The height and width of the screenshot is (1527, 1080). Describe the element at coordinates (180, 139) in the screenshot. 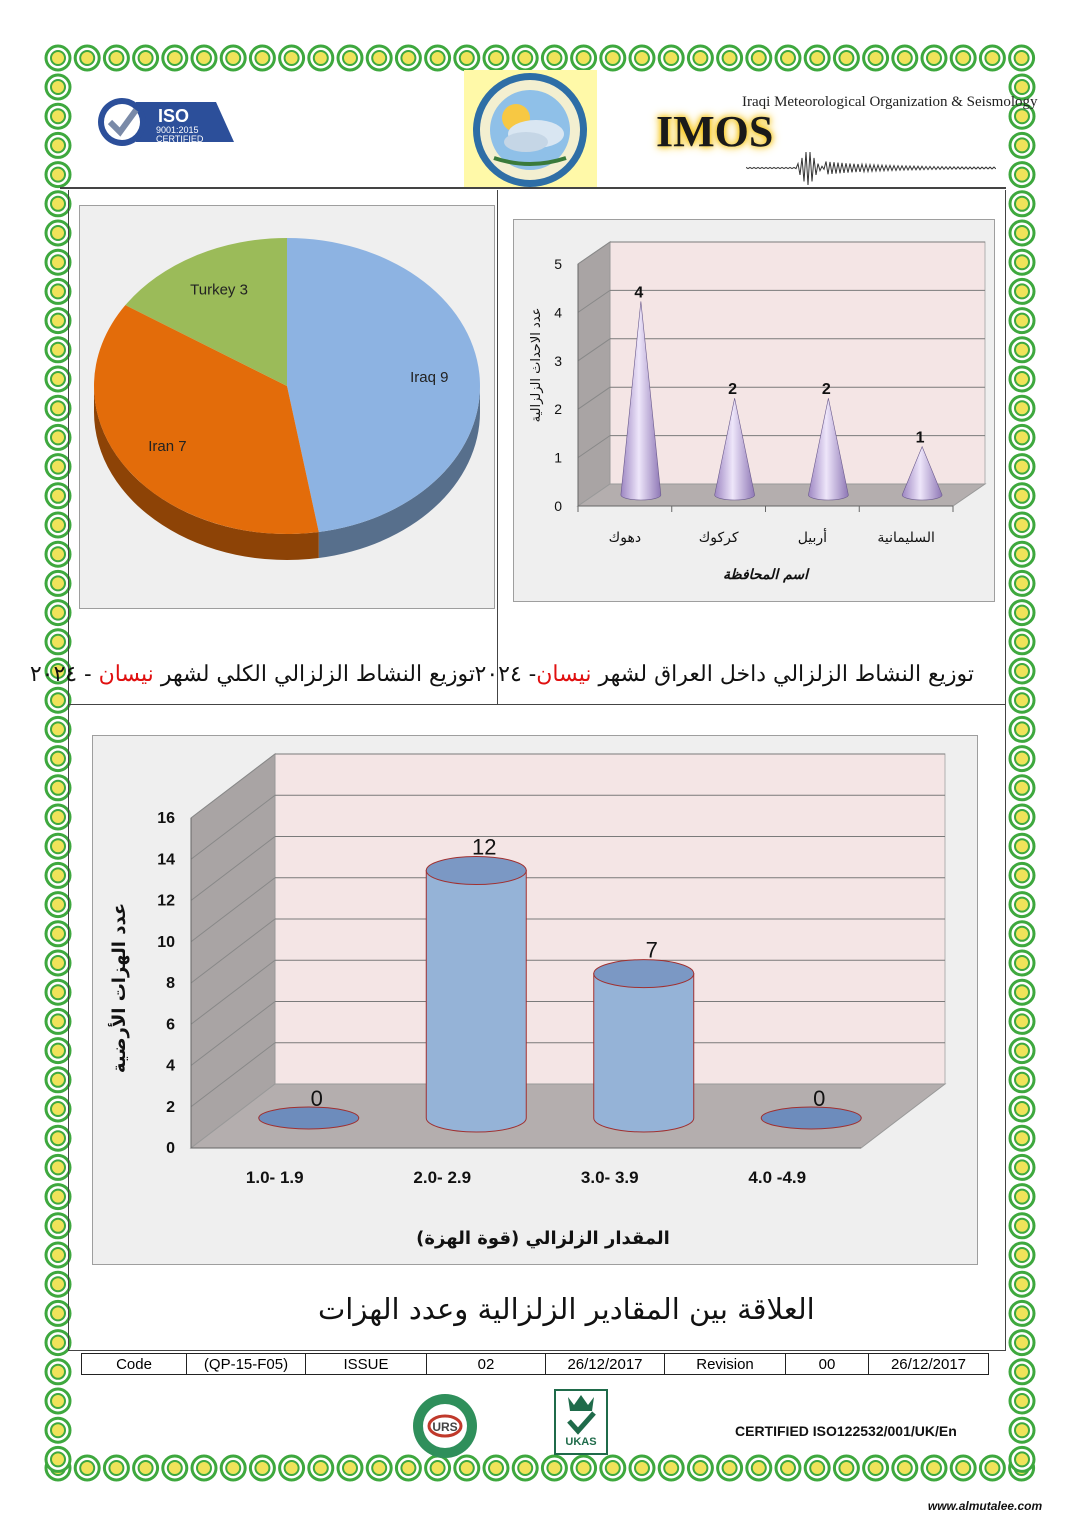

I see `iso-line2: CERTIFIED` at that location.